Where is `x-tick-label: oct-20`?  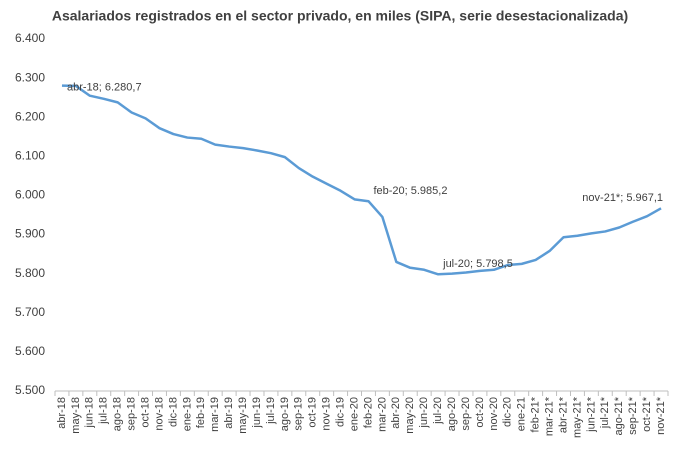 x-tick-label: oct-20 is located at coordinates (480, 412).